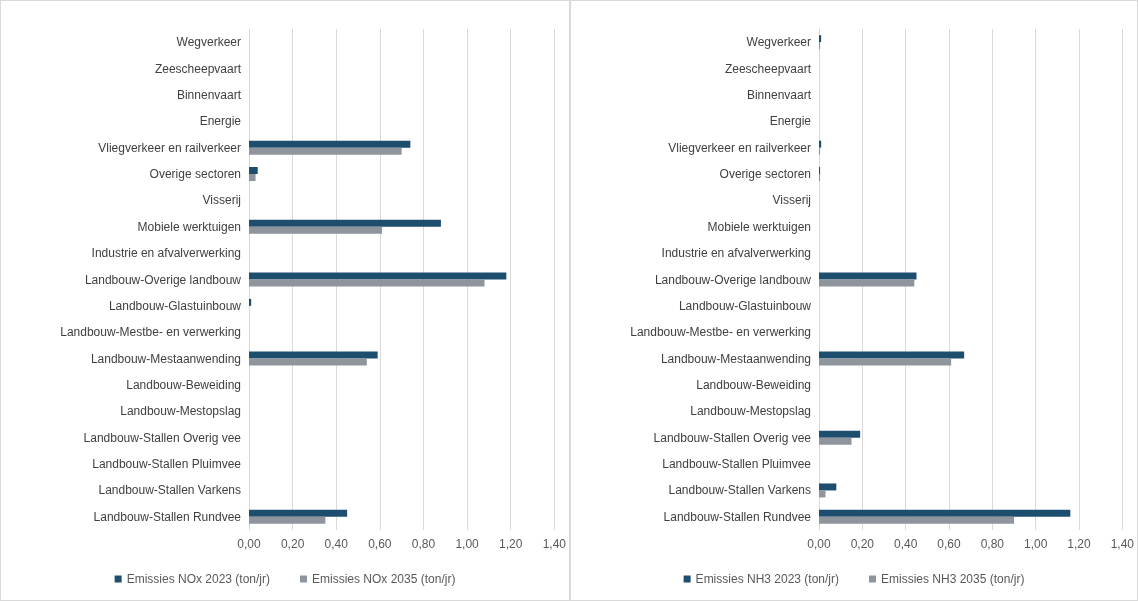  Describe the element at coordinates (384, 579) in the screenshot. I see `legend-label: Emissies NOx 2035 (ton/jr)` at that location.